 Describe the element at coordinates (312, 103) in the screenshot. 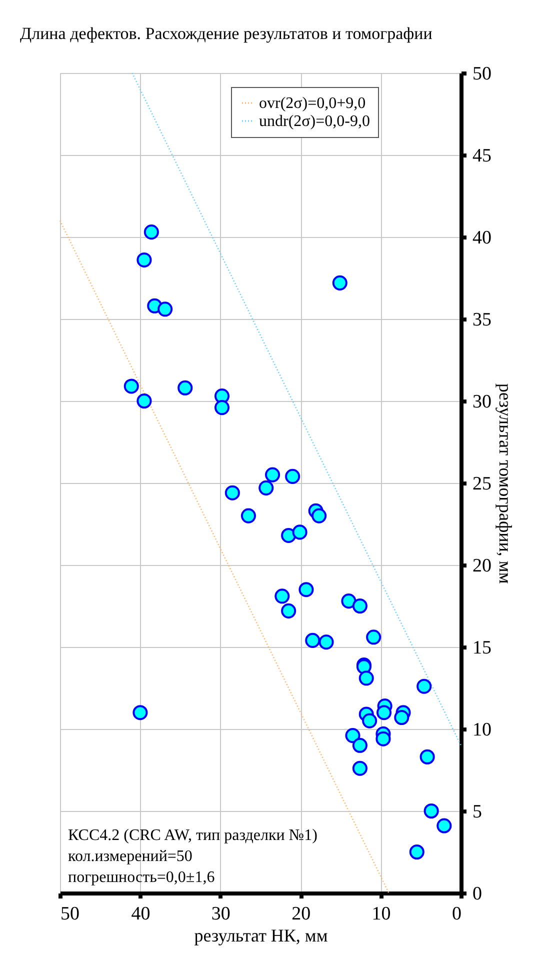

I see `legend-label: ovr(2σ)=0,0+9,0` at that location.